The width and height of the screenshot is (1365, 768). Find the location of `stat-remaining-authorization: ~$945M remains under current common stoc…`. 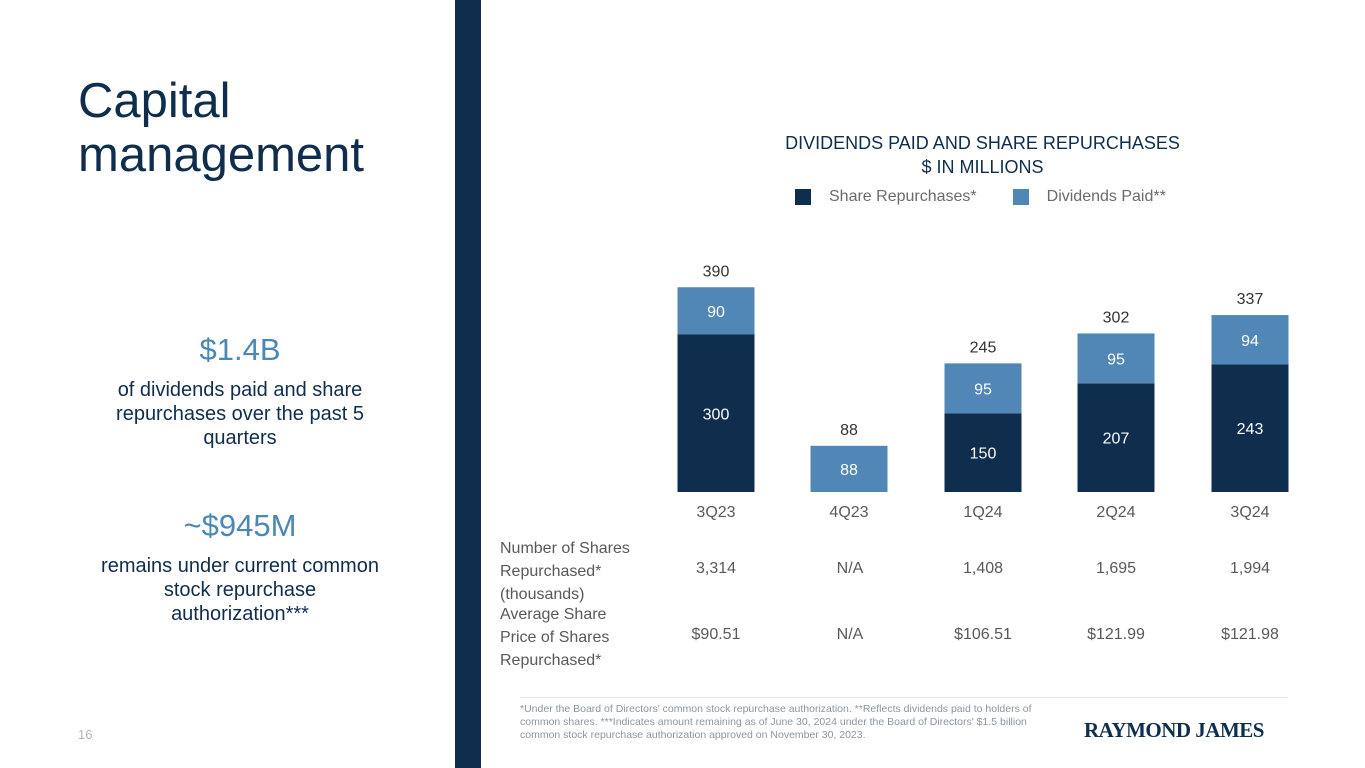

stat-remaining-authorization: ~$945M remains under current common stoc… is located at coordinates (240, 567).